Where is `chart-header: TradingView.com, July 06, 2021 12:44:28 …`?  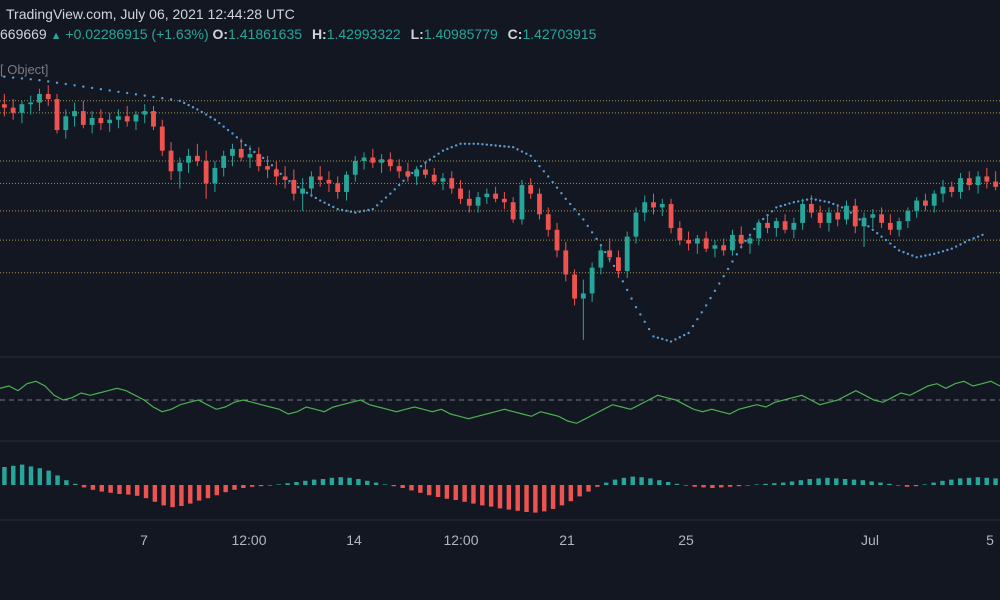 chart-header: TradingView.com, July 06, 2021 12:44:28 … is located at coordinates (500, 25).